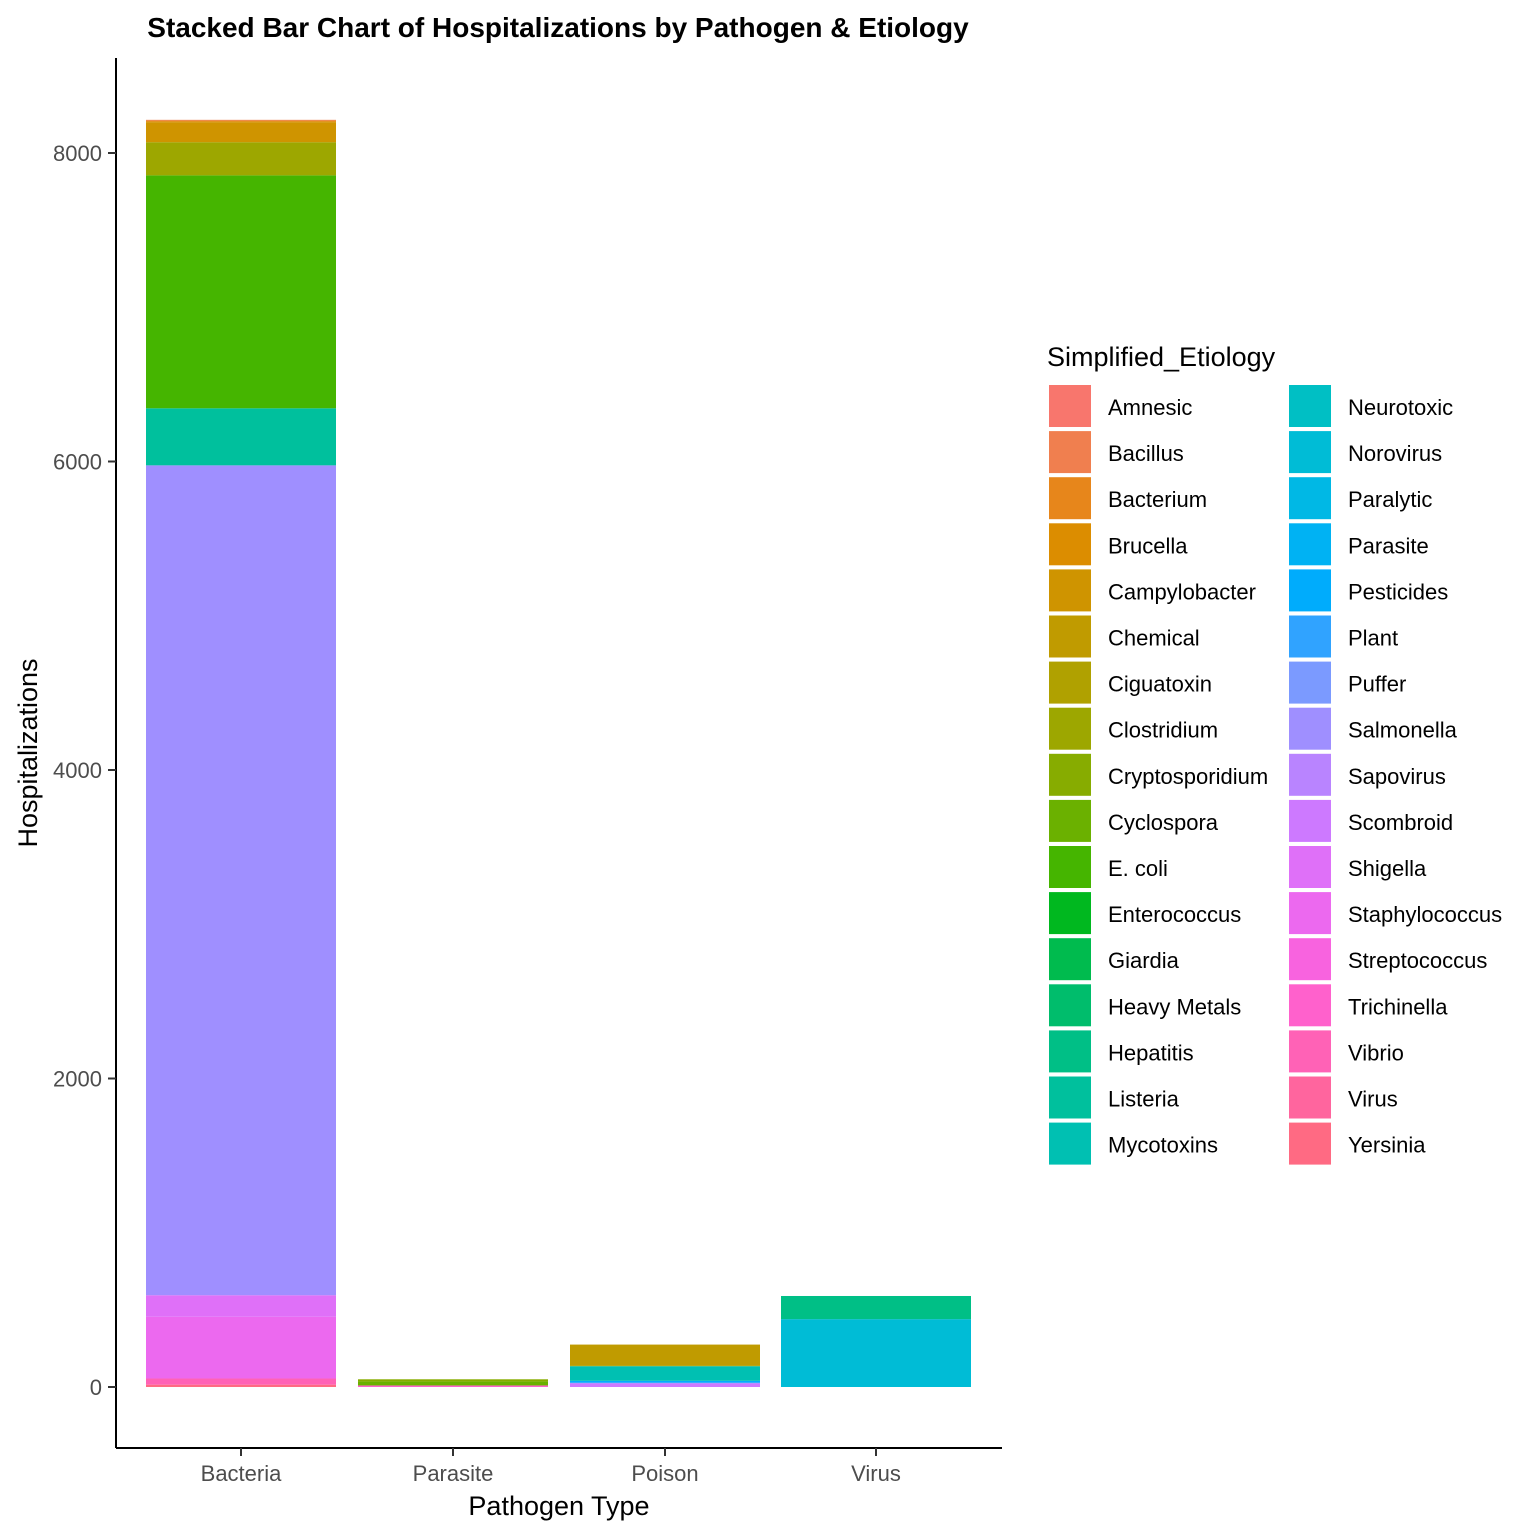 The height and width of the screenshot is (1536, 1536). I want to click on legend-label: Clostridium, so click(1163, 730).